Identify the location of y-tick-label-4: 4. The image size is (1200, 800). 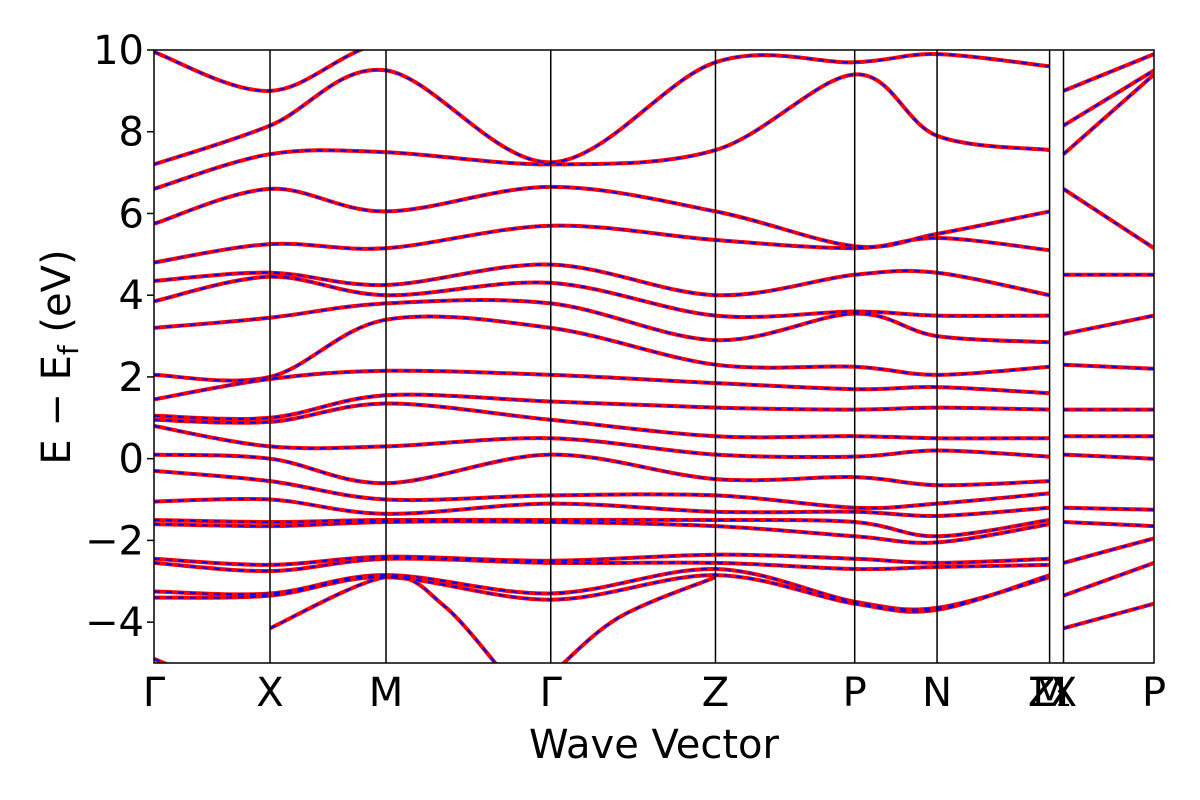
(131, 296).